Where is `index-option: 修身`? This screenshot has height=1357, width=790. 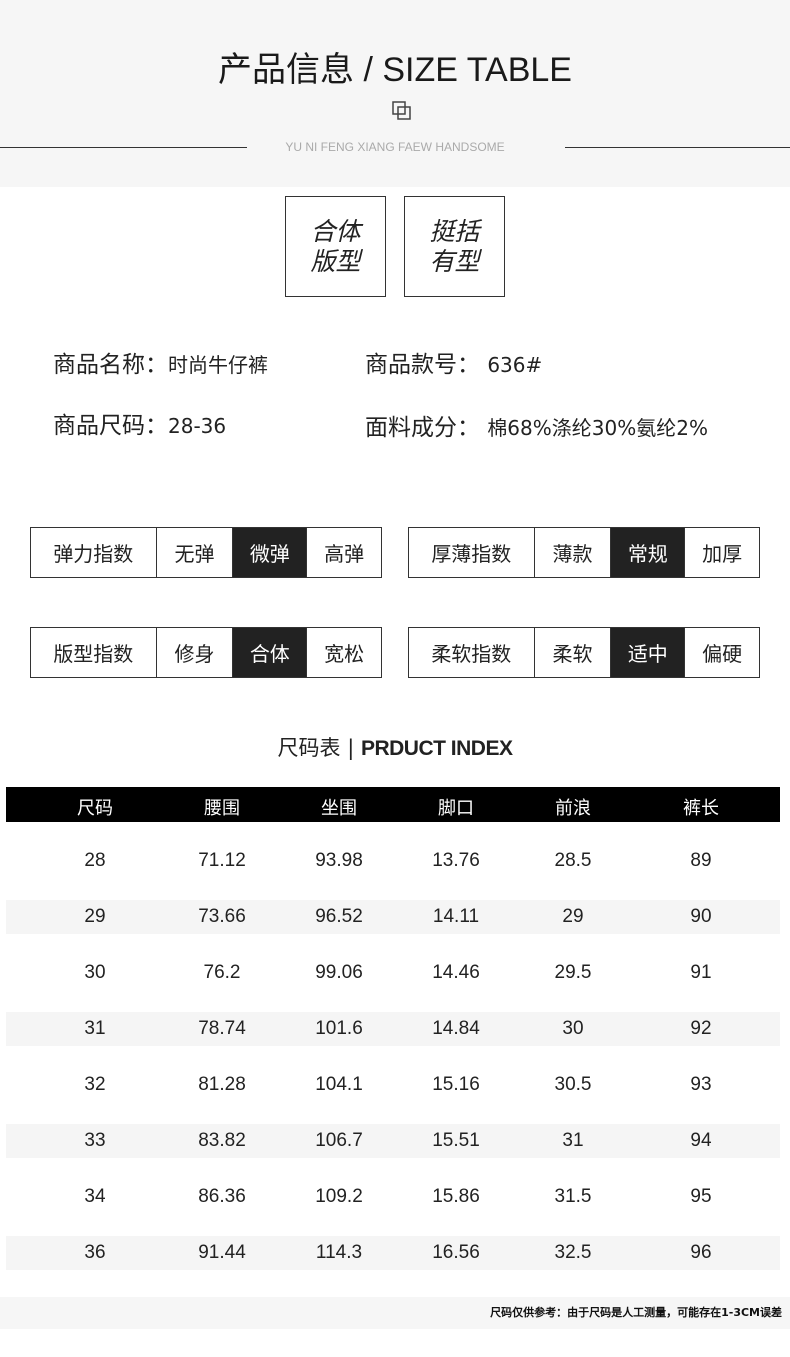
index-option: 修身 is located at coordinates (194, 652).